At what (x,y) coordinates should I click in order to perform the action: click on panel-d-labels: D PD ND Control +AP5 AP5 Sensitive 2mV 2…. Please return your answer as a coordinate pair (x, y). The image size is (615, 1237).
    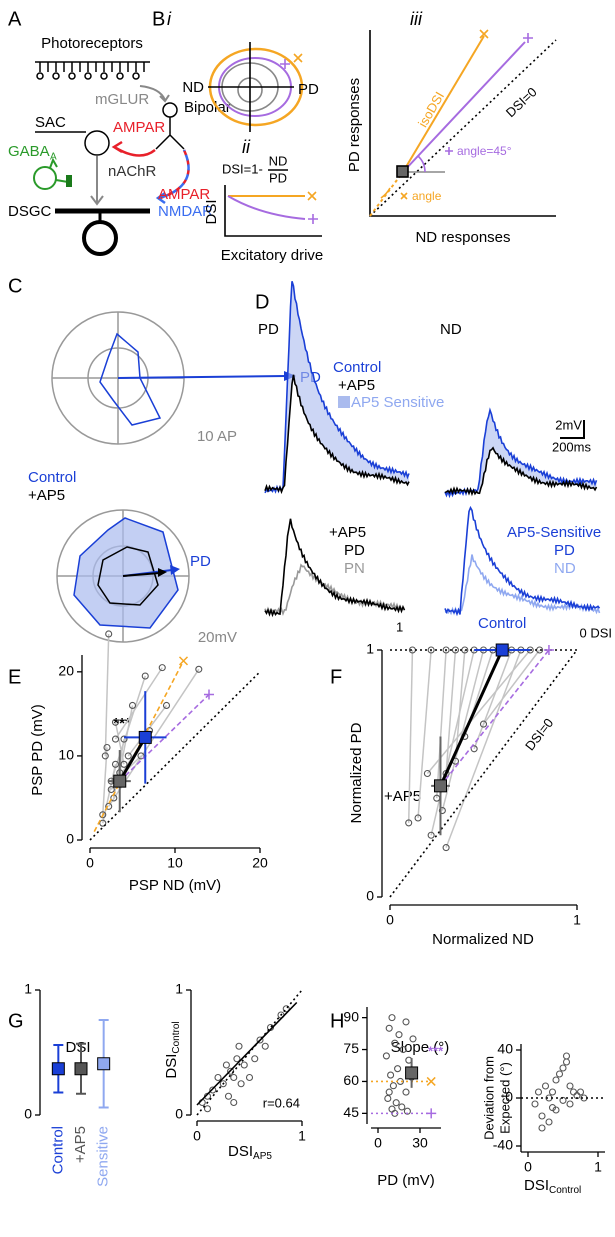
    Looking at the image, I should click on (428, 434).